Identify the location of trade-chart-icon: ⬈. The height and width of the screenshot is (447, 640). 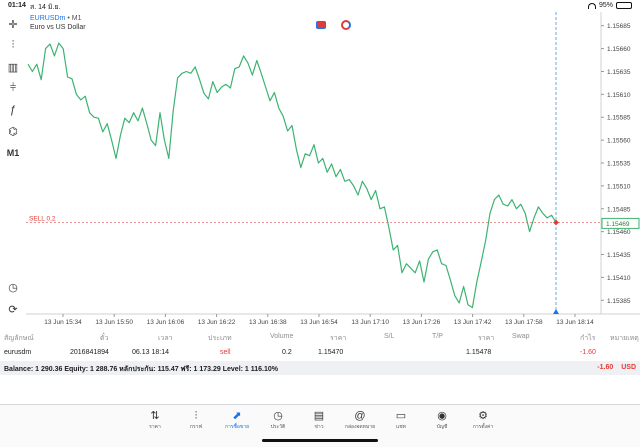
(237, 416).